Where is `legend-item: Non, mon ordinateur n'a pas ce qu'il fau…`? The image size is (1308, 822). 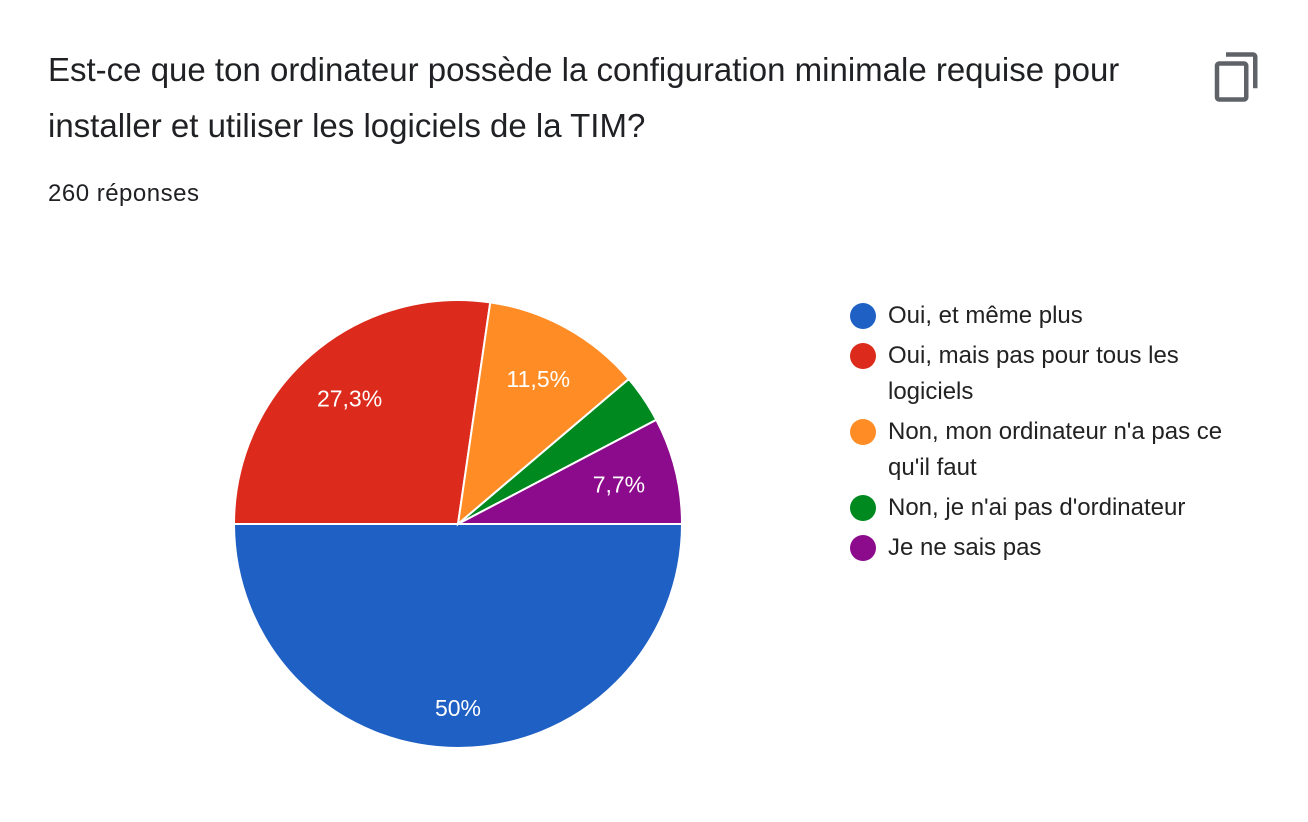
legend-item: Non, mon ordinateur n'a pas ce qu'il fau… is located at coordinates (1060, 450).